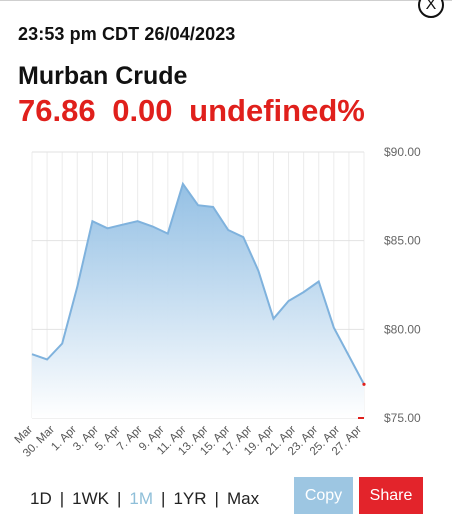 Image resolution: width=452 pixels, height=520 pixels. I want to click on price-change-percent: undefined%, so click(277, 110).